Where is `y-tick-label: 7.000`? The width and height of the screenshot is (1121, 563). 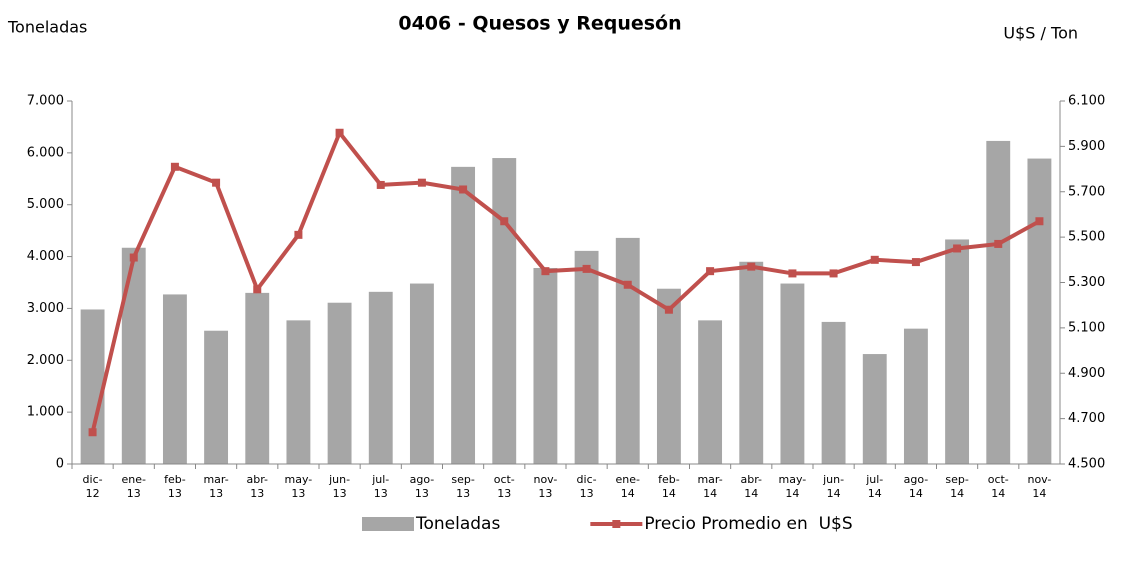 y-tick-label: 7.000 is located at coordinates (45, 101).